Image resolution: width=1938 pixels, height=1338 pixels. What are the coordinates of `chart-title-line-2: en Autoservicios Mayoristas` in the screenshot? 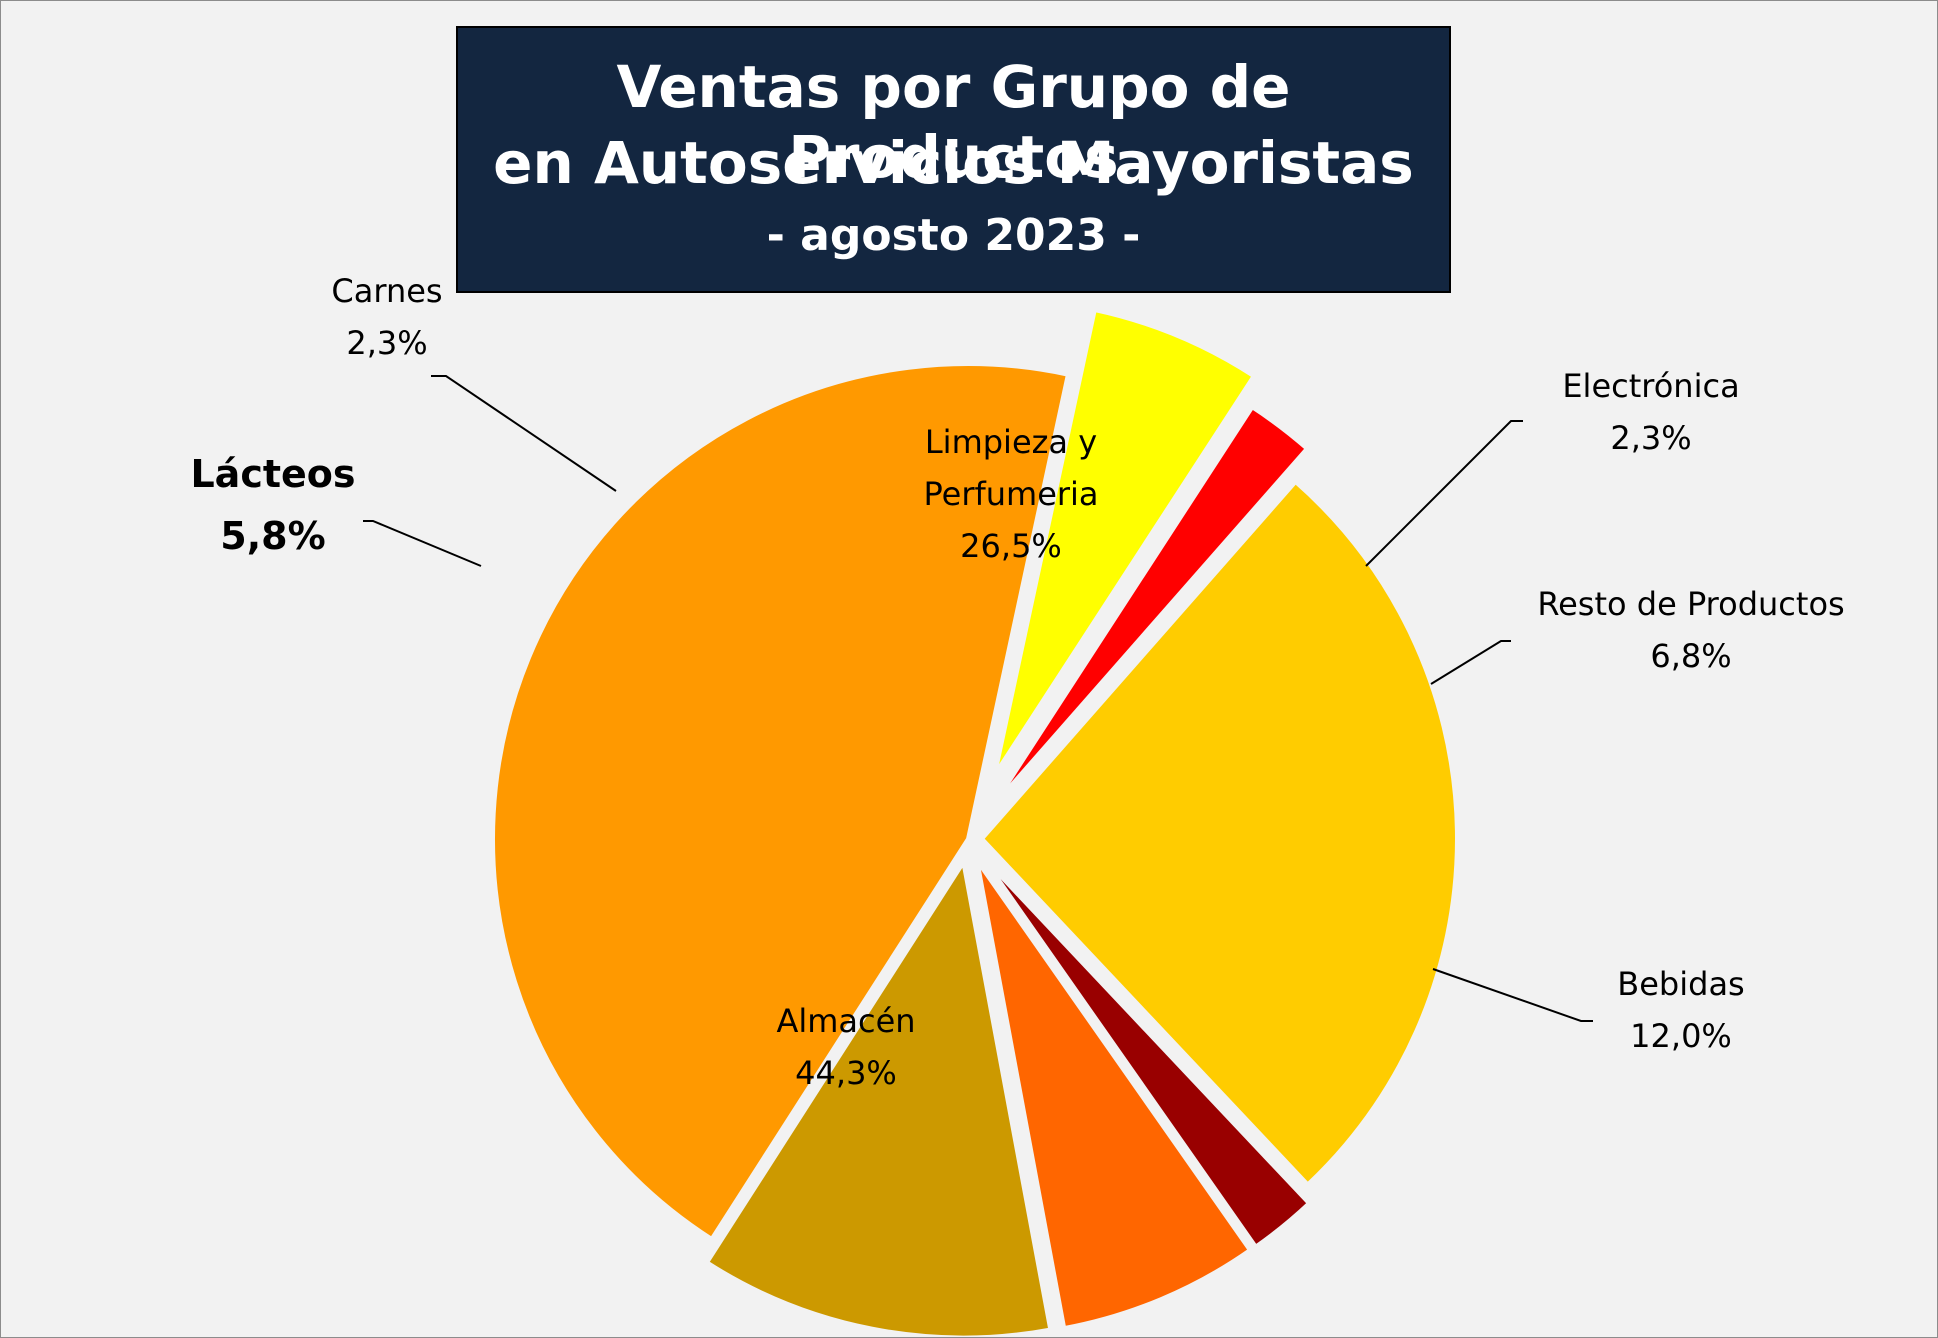 It's located at (953, 163).